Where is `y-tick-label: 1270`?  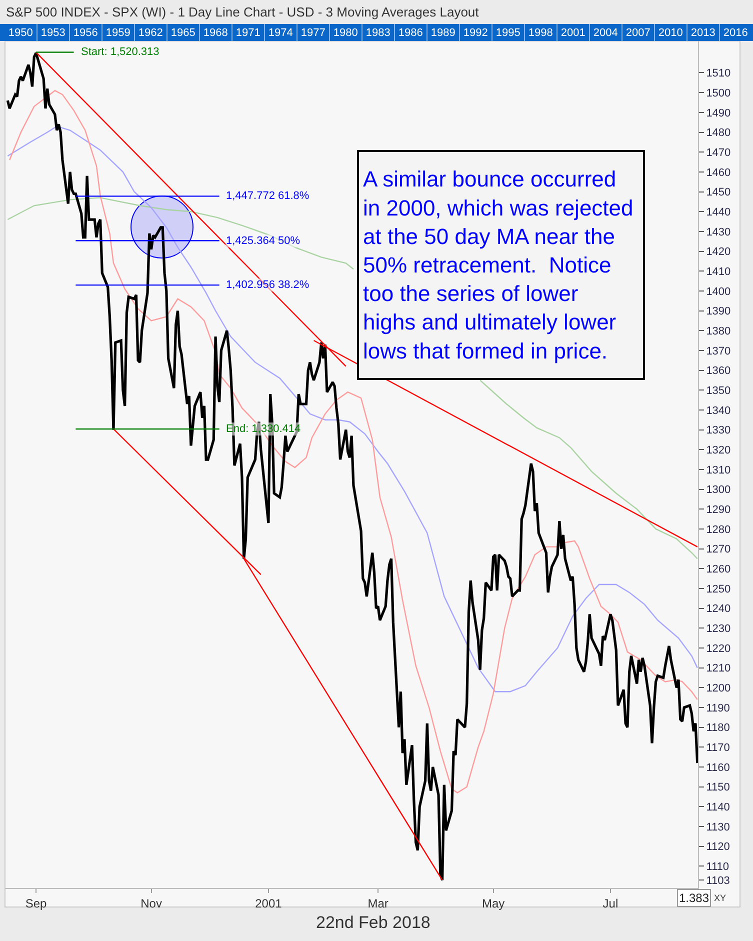
y-tick-label: 1270 is located at coordinates (718, 550).